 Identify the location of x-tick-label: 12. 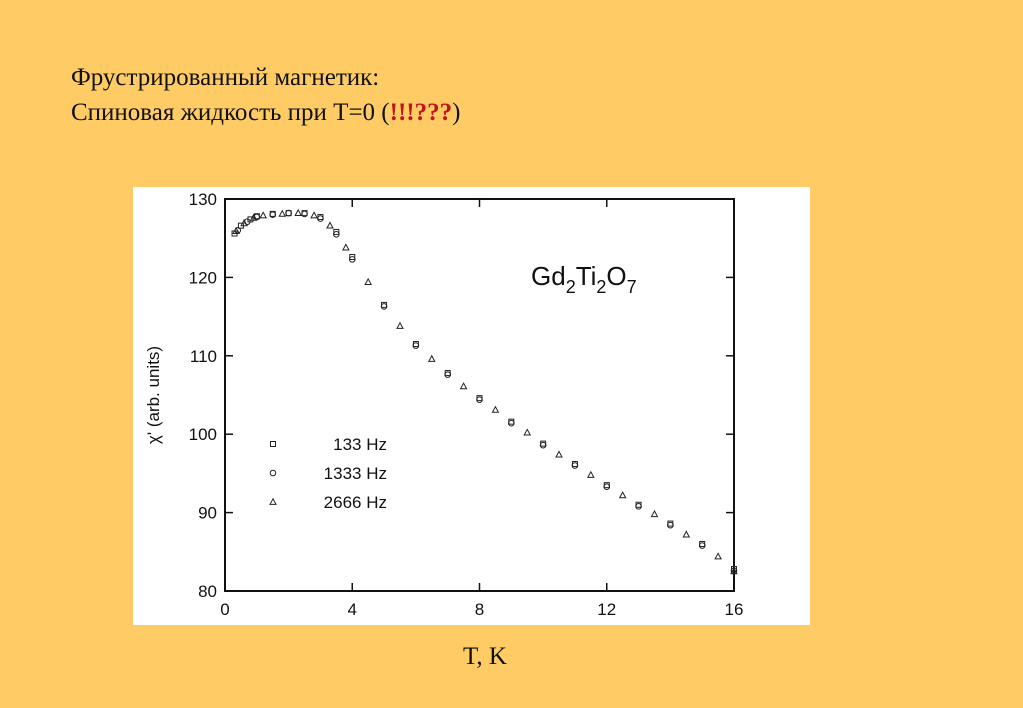
(606, 609).